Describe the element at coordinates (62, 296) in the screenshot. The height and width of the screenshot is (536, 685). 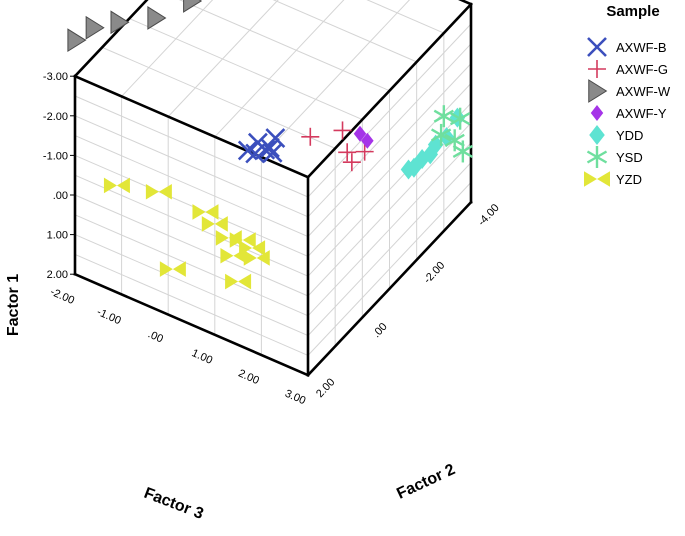
I see `factor3-tick-label: -2.00` at that location.